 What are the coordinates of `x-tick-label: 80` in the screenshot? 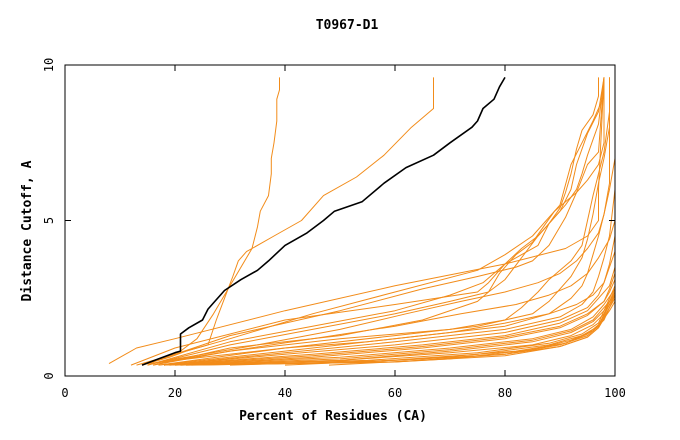 It's located at (505, 393).